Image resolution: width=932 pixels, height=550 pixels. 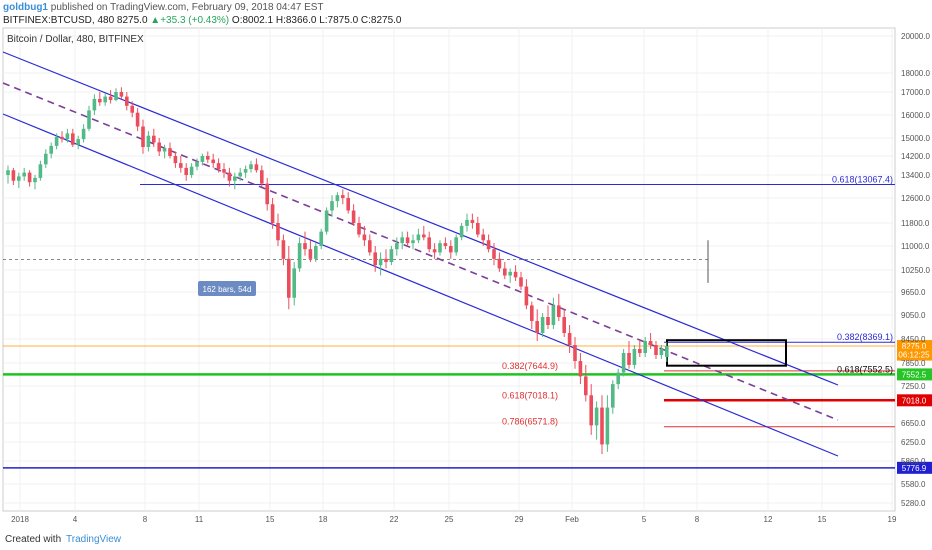 I want to click on x-tick-label: 29, so click(x=519, y=519).